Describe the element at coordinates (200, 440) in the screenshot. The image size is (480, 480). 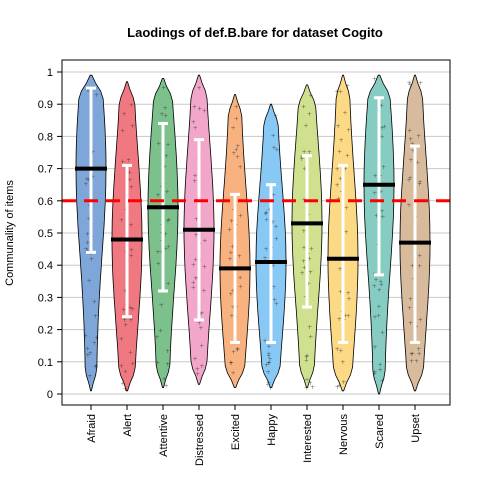
I see `x-tick-label: Distressed` at that location.